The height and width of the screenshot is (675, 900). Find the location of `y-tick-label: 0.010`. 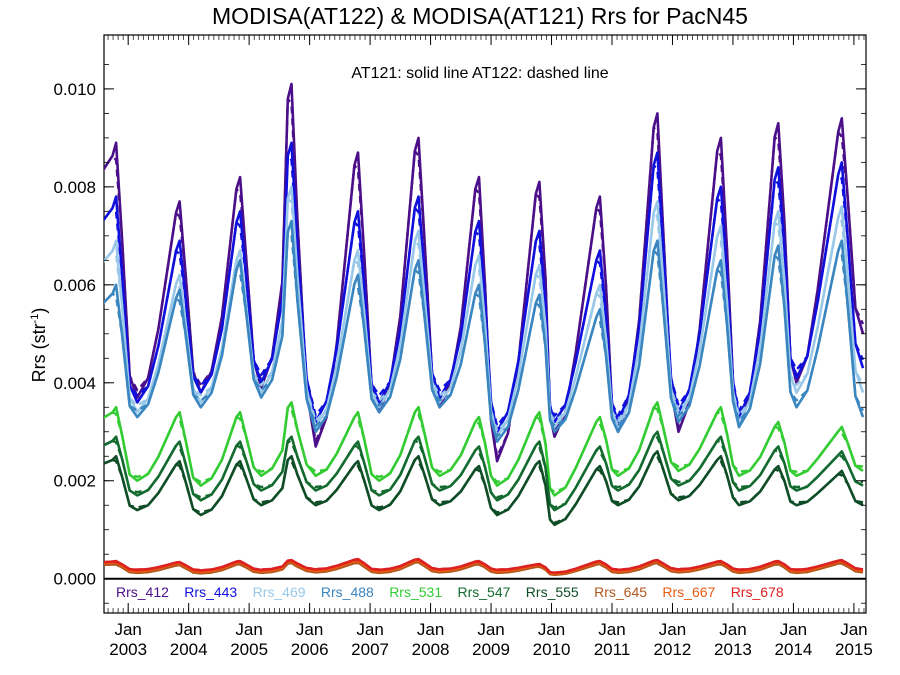

y-tick-label: 0.010 is located at coordinates (74, 89).